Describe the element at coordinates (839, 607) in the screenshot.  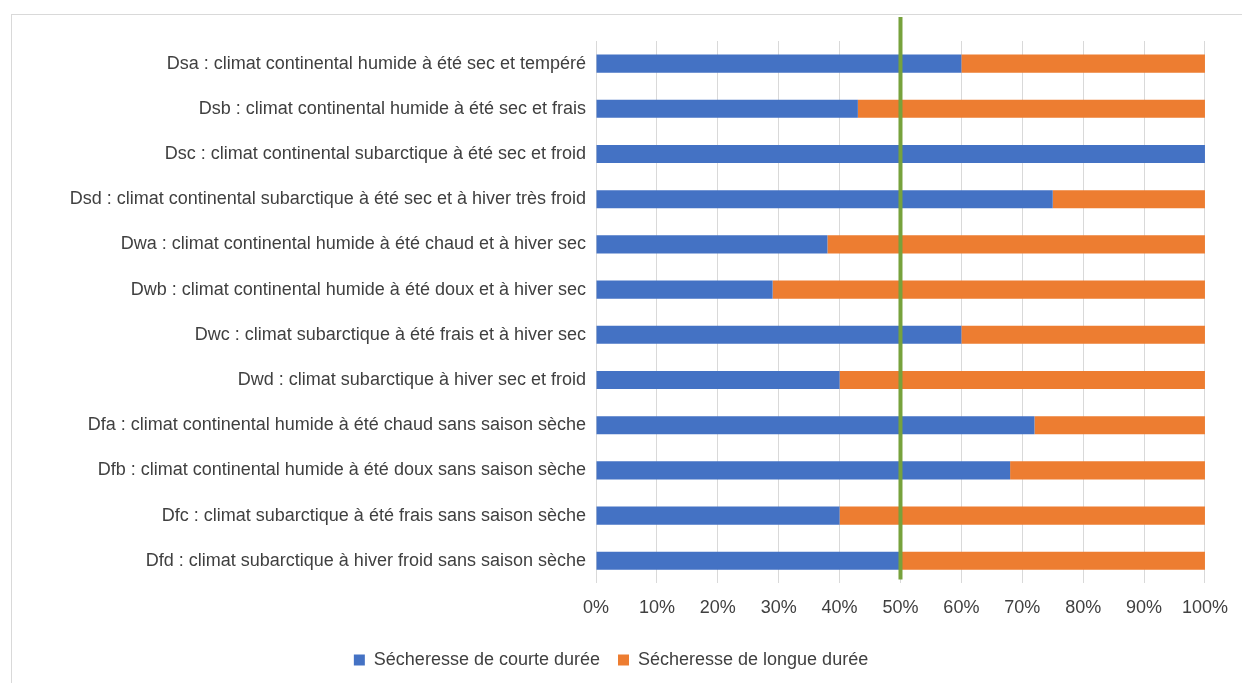
I see `x-tick-label: 40%` at that location.